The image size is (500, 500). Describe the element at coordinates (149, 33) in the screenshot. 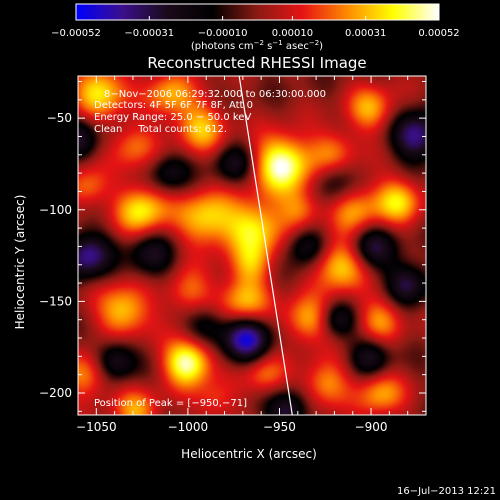

I see `colorbar-tick-label: −0.00031` at that location.